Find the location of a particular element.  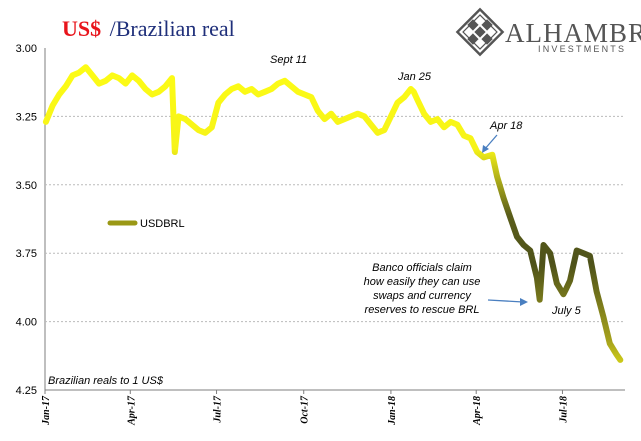

legend: USDBRL is located at coordinates (146, 224).